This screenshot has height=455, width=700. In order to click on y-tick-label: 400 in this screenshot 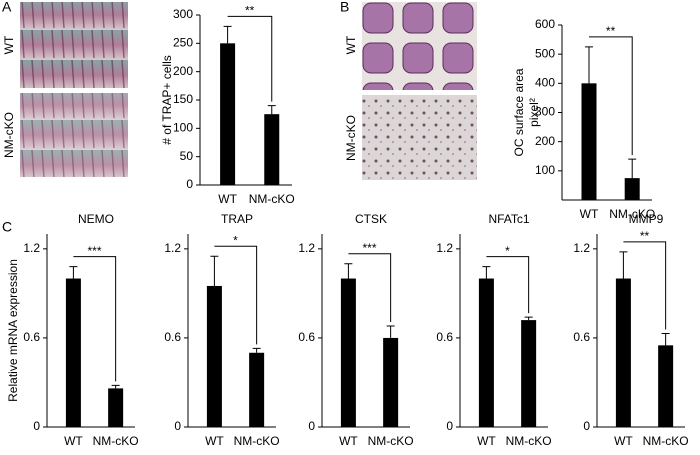, I will do `click(545, 83)`.